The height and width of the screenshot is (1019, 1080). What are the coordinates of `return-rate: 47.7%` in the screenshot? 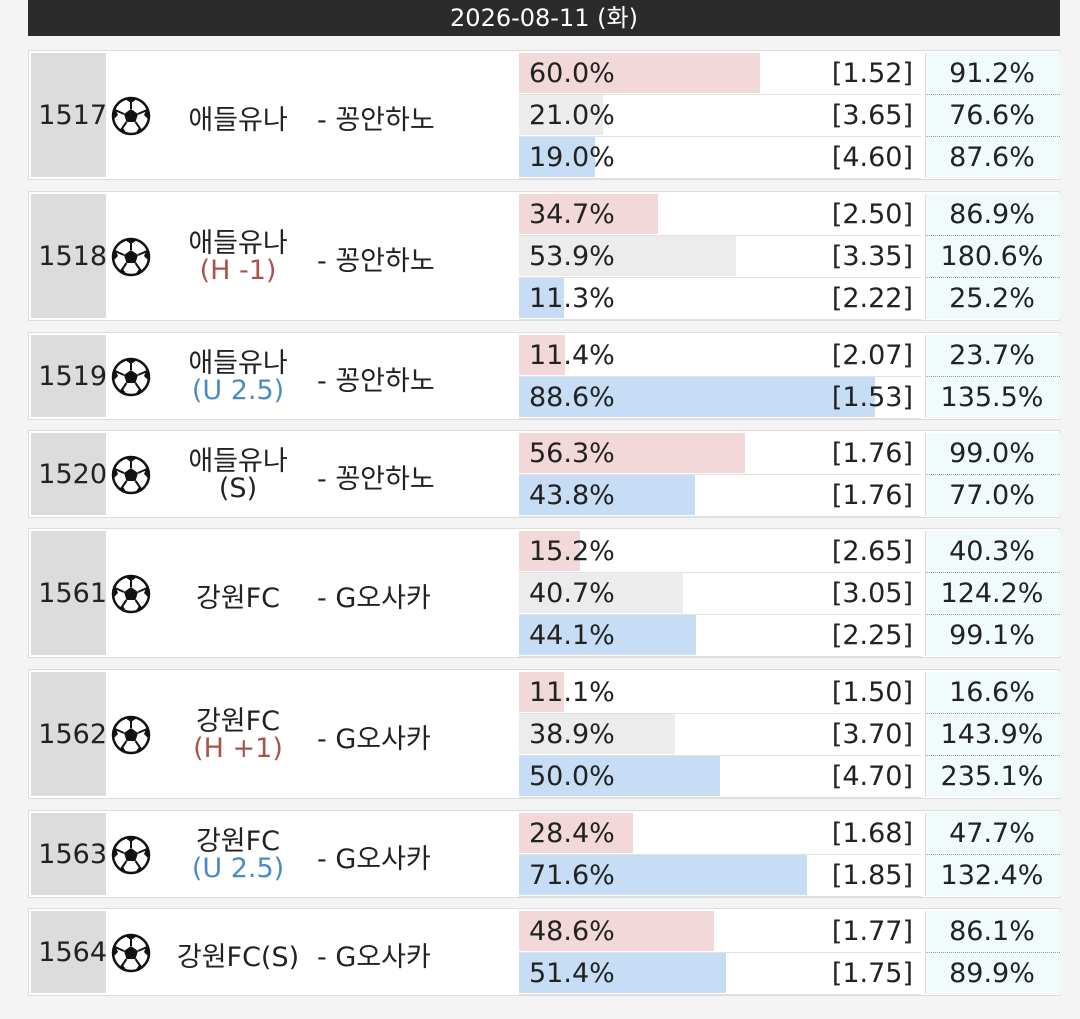 It's located at (992, 833).